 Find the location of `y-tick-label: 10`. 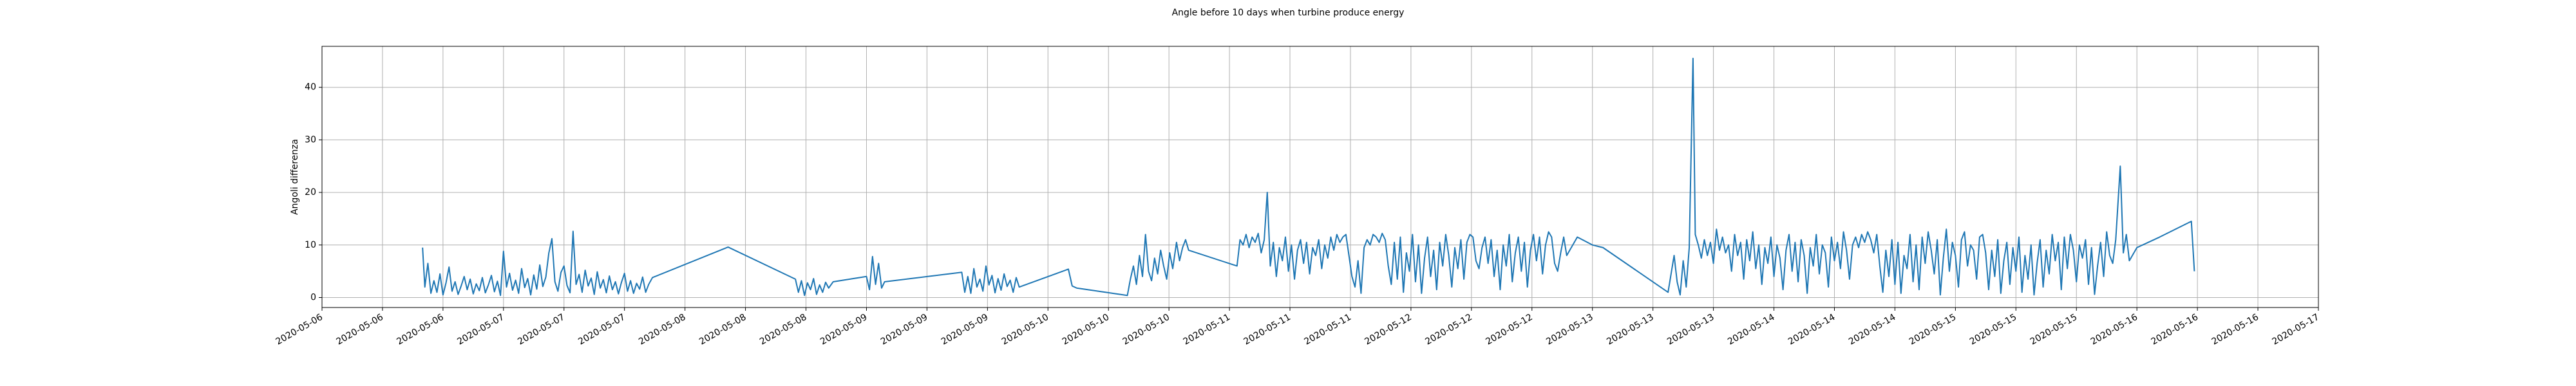

y-tick-label: 10 is located at coordinates (310, 245).